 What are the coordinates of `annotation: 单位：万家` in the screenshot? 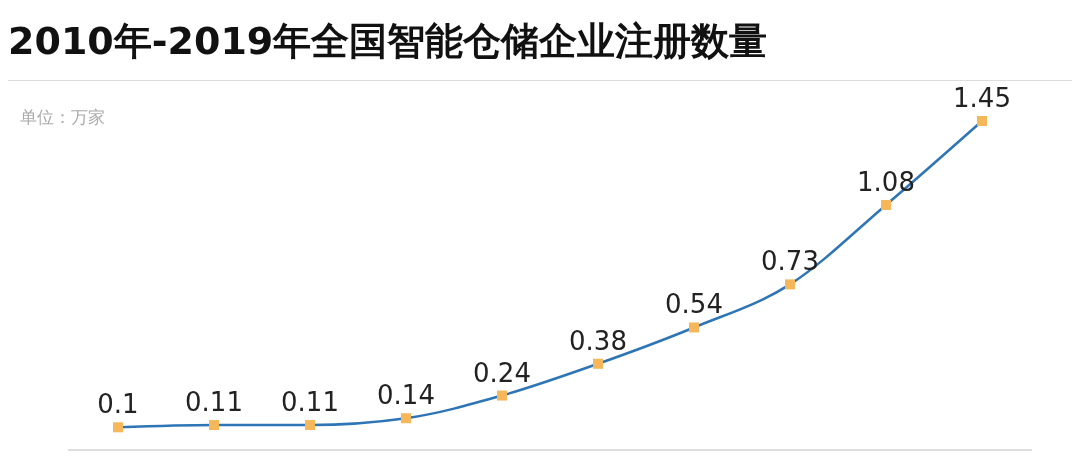 It's located at (62, 117).